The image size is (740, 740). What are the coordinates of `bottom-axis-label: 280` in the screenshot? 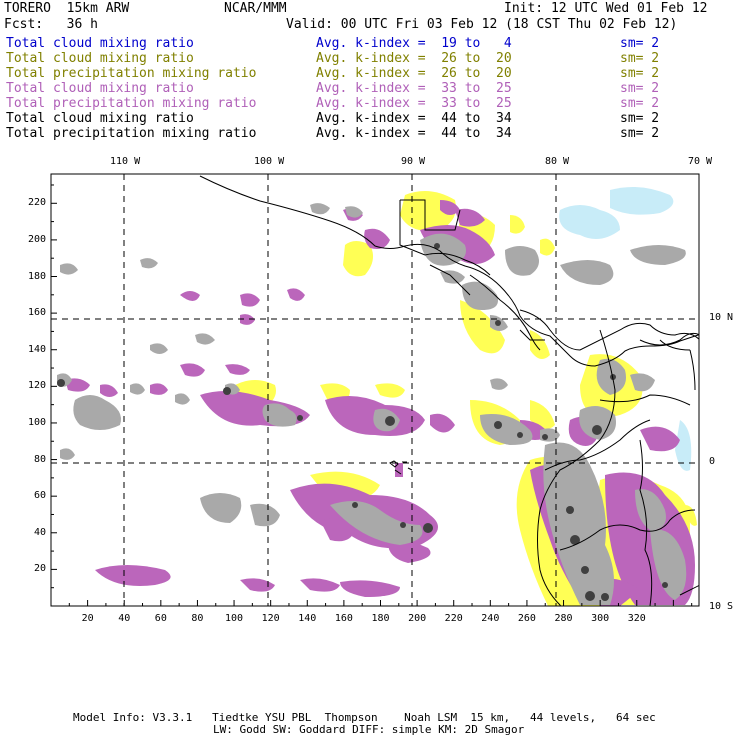 It's located at (563, 618).